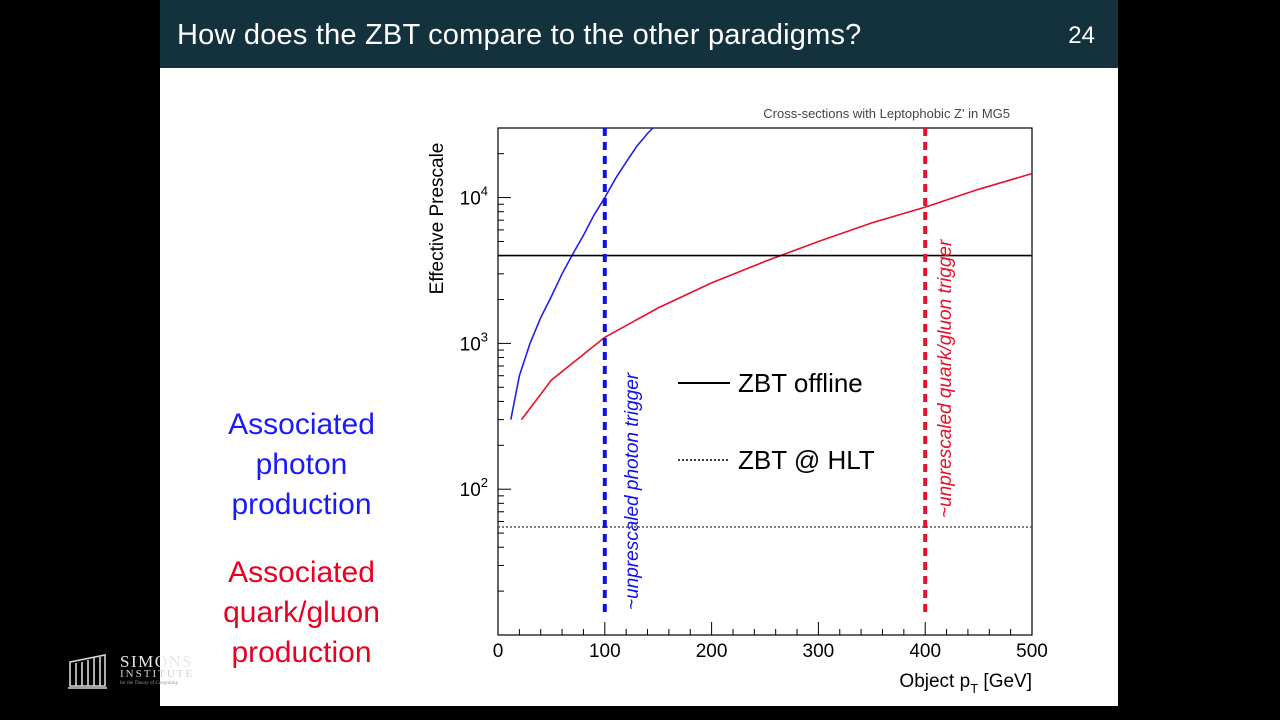 The image size is (1280, 720). Describe the element at coordinates (632, 491) in the screenshot. I see `vline-label: ~unprescaled photon trigger` at that location.